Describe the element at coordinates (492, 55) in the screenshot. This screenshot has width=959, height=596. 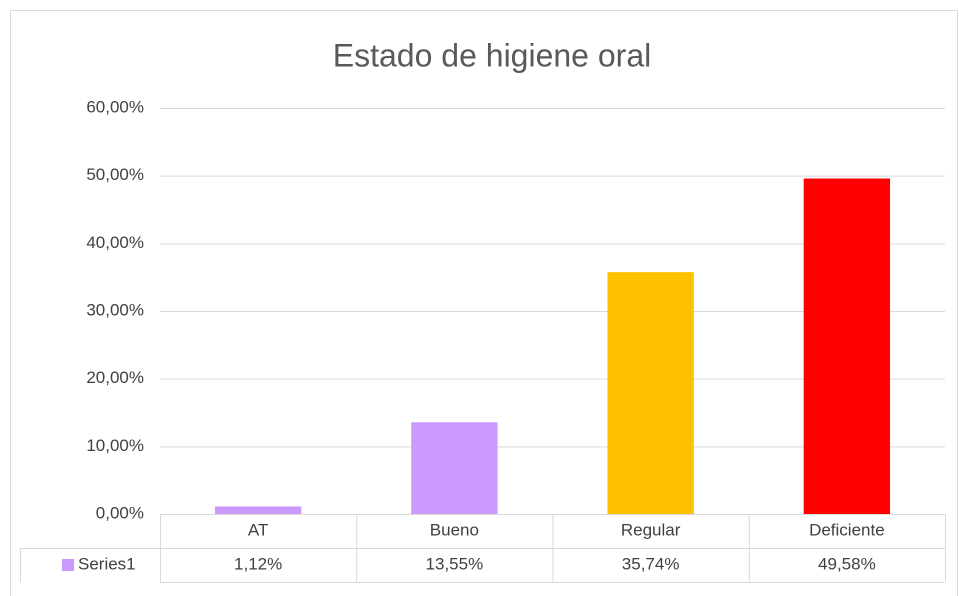
I see `chart-title: Estado de higiene oral` at that location.